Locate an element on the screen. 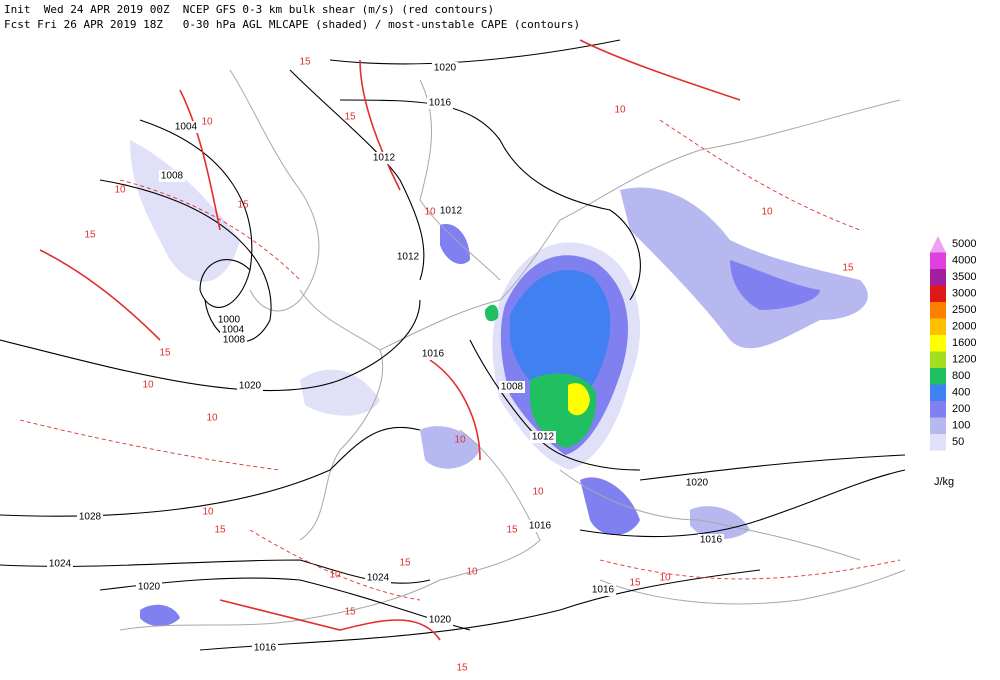  legend-unit: J/kg is located at coordinates (944, 482).